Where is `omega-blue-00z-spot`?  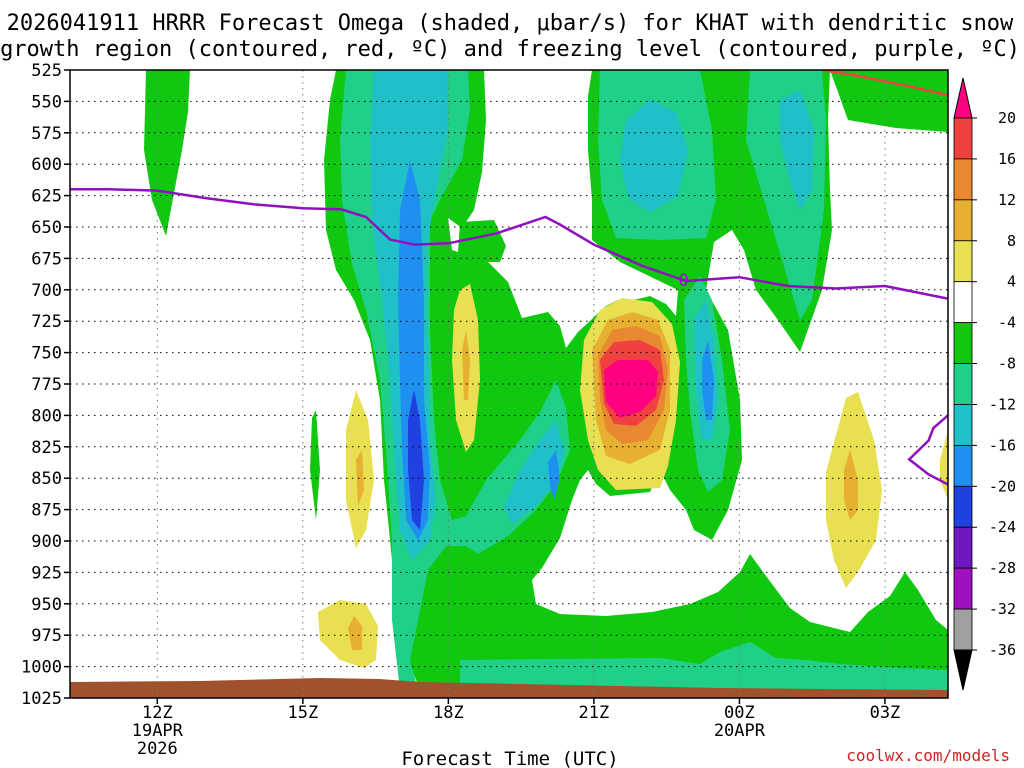
omega-blue-00z-spot is located at coordinates (708, 380).